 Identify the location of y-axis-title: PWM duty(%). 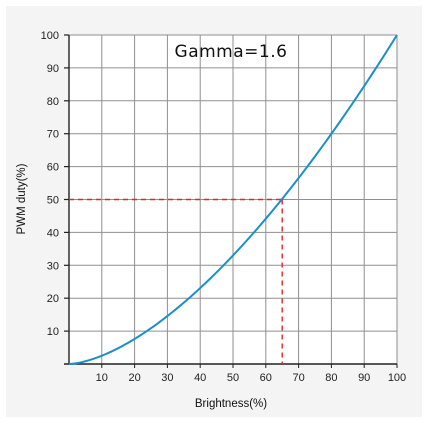
(22, 198).